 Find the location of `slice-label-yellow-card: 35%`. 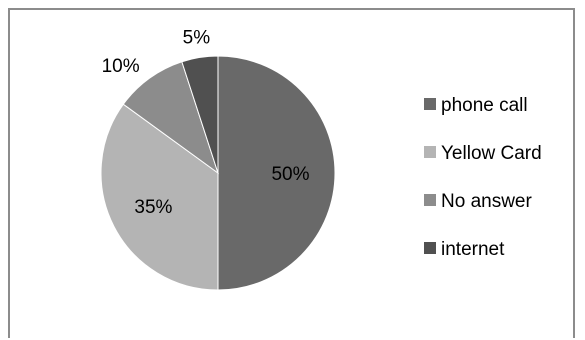

slice-label-yellow-card: 35% is located at coordinates (153, 207).